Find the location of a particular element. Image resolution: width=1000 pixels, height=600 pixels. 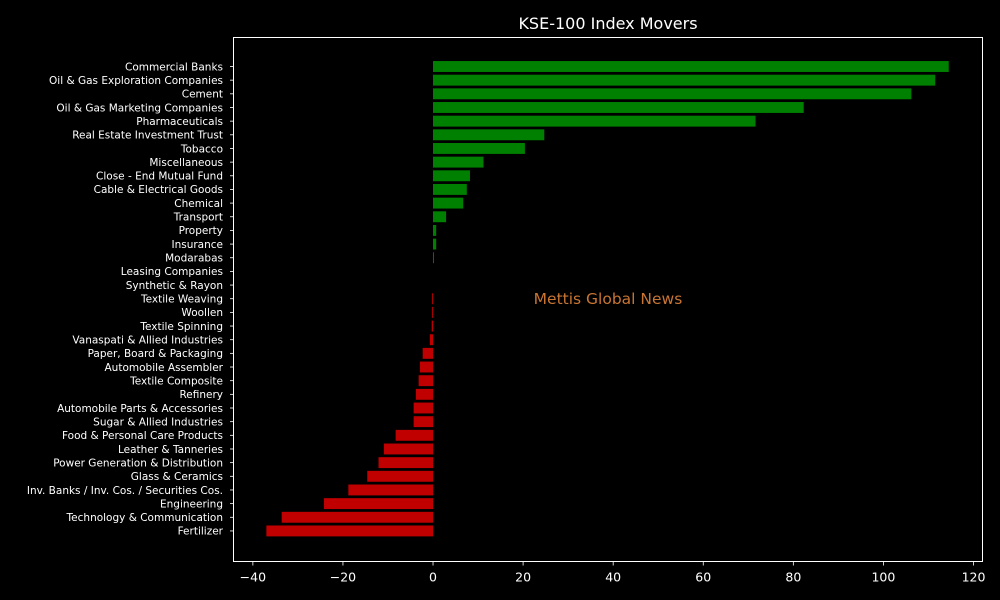

bar-textile-weaving is located at coordinates (433, 299).